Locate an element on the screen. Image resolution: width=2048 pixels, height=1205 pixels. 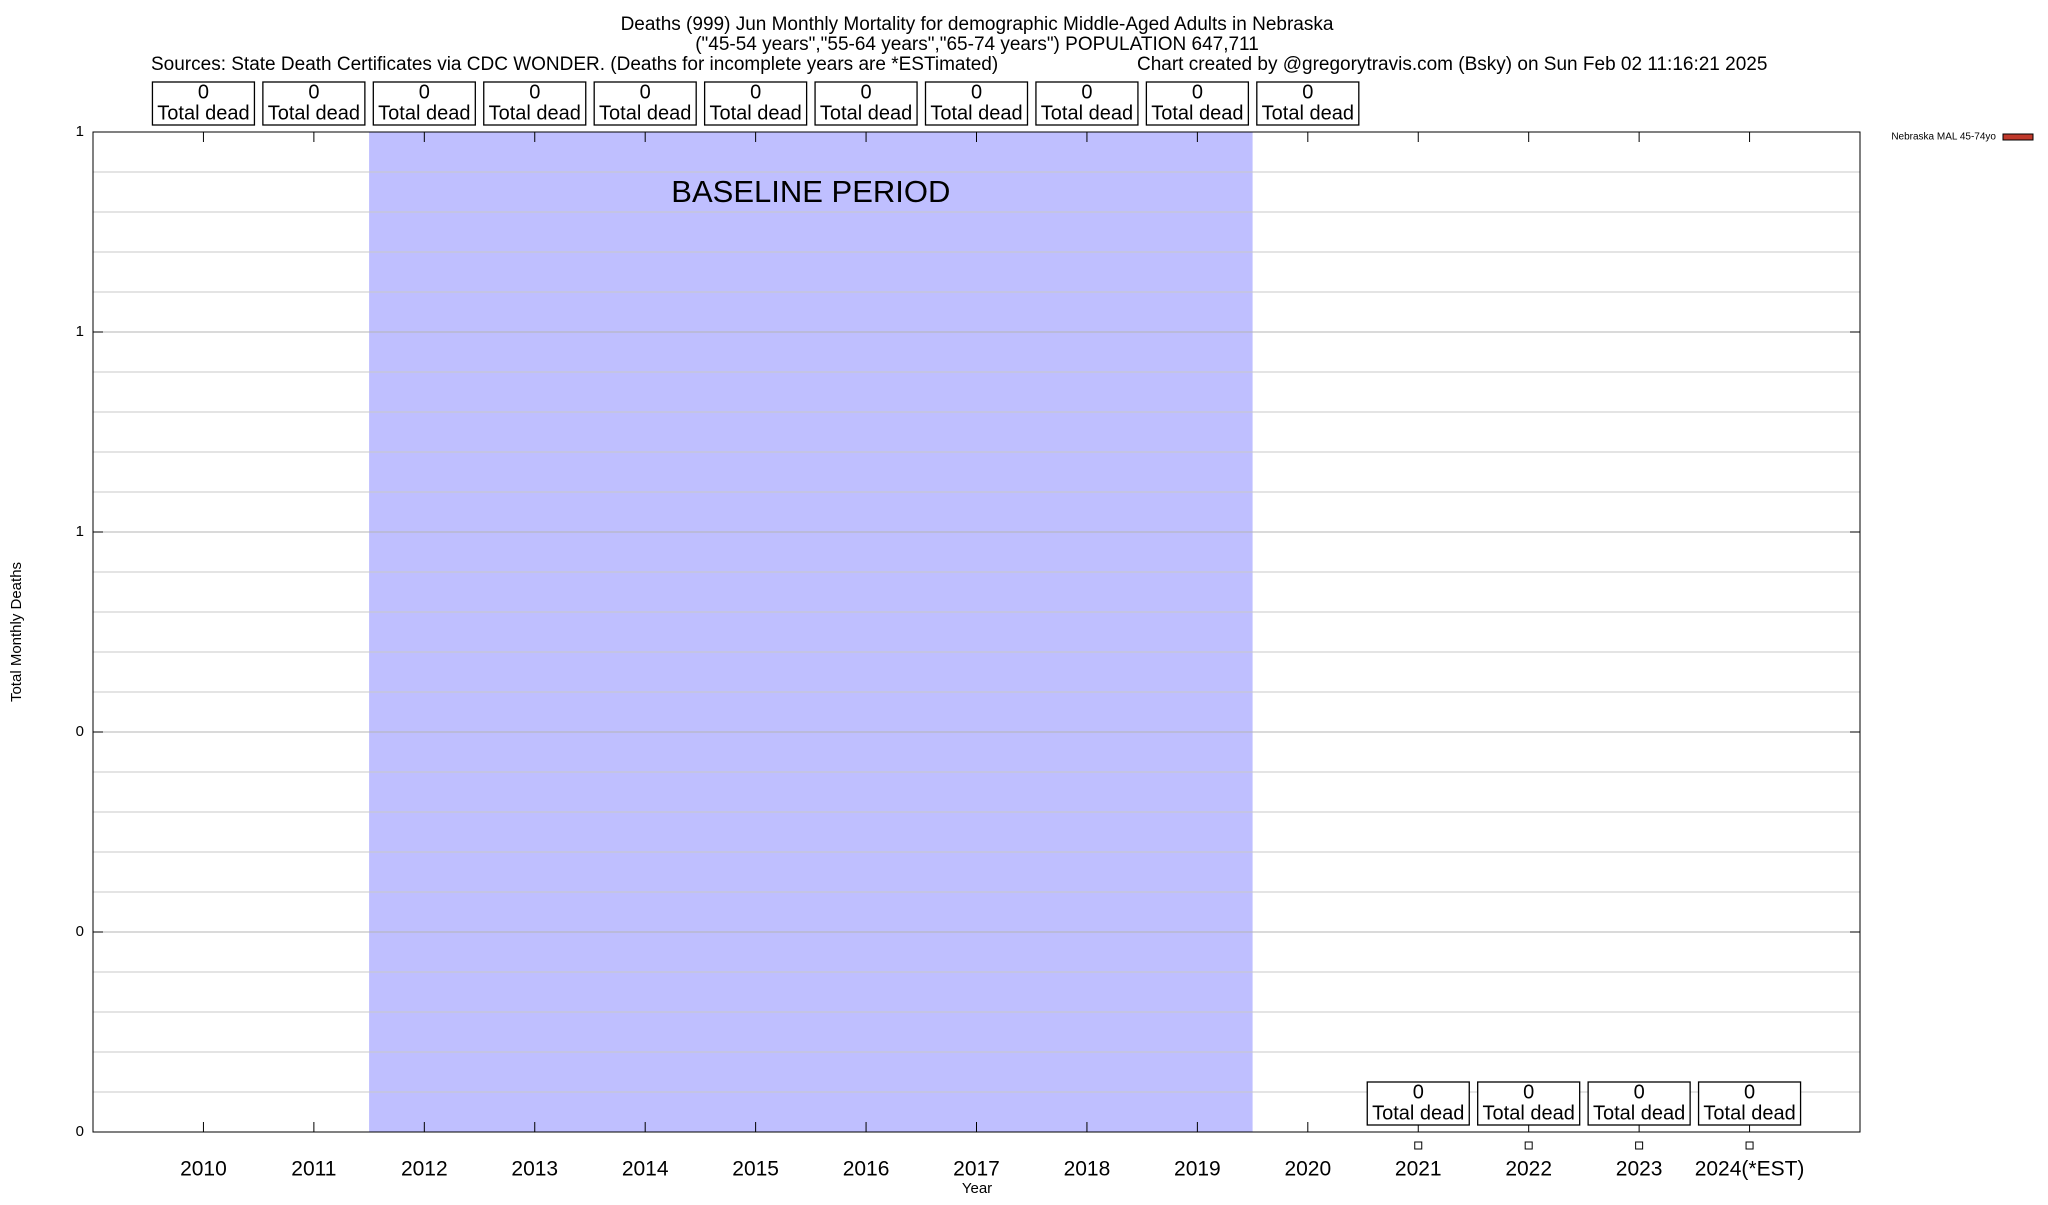
annotation: BASELINE PERIOD is located at coordinates (810, 191).